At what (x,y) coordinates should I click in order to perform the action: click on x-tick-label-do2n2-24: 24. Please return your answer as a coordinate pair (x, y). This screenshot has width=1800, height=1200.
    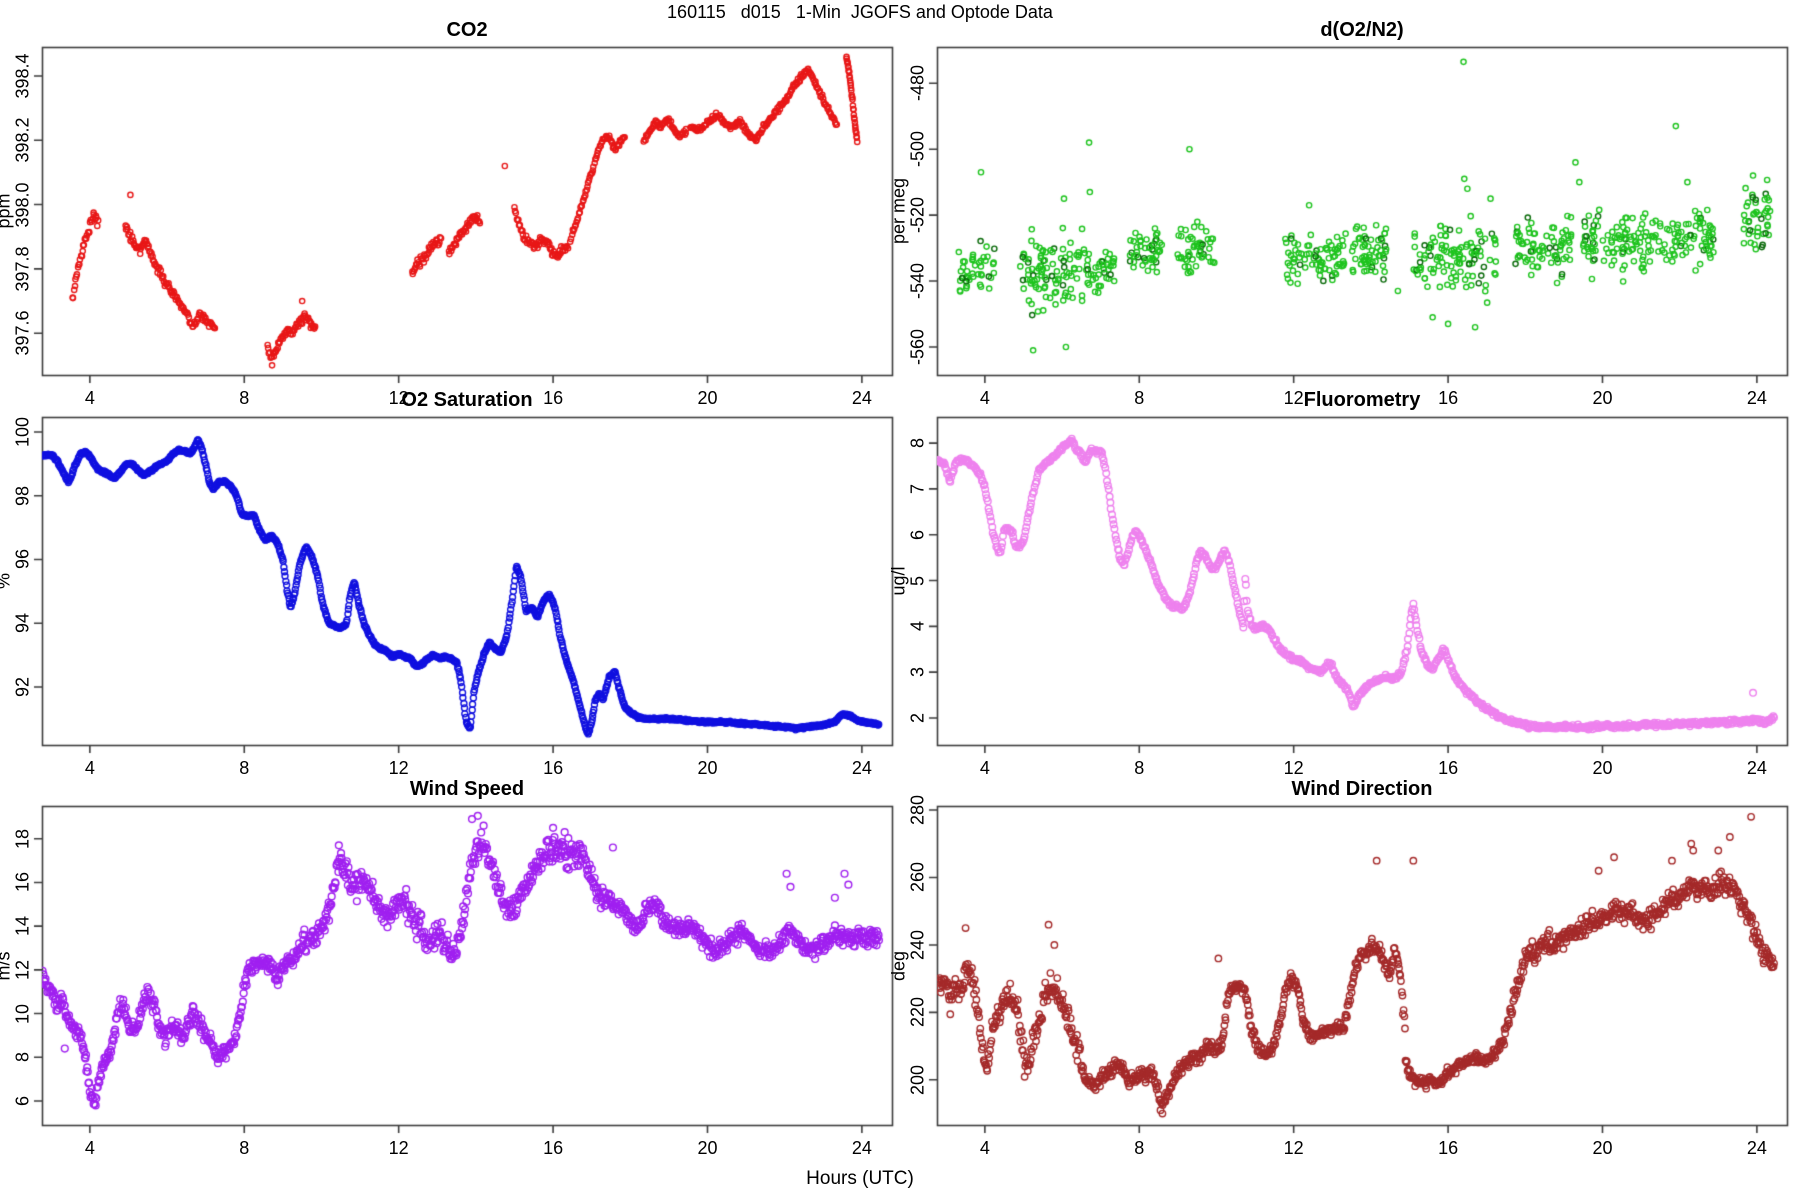
    Looking at the image, I should click on (1756, 398).